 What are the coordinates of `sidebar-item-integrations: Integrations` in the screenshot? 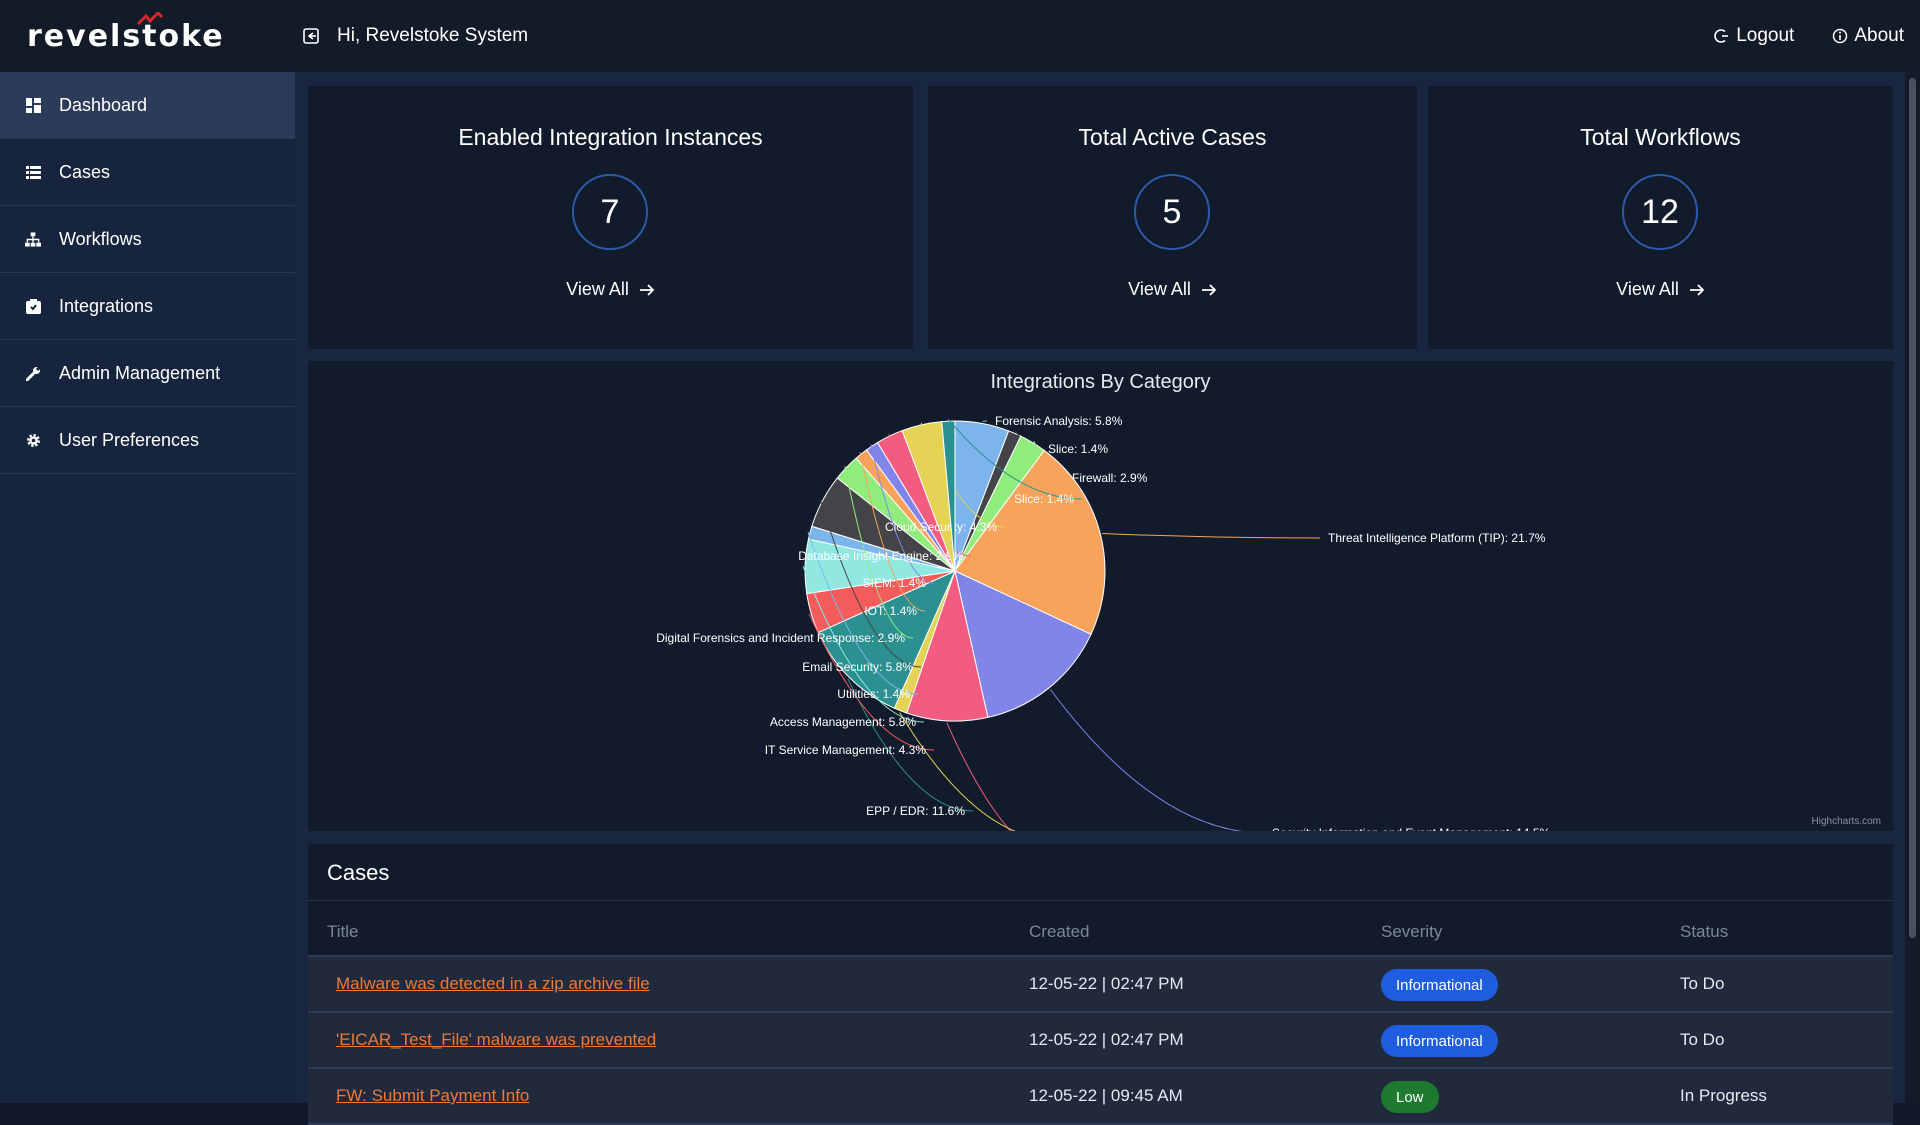 It's located at (147, 306).